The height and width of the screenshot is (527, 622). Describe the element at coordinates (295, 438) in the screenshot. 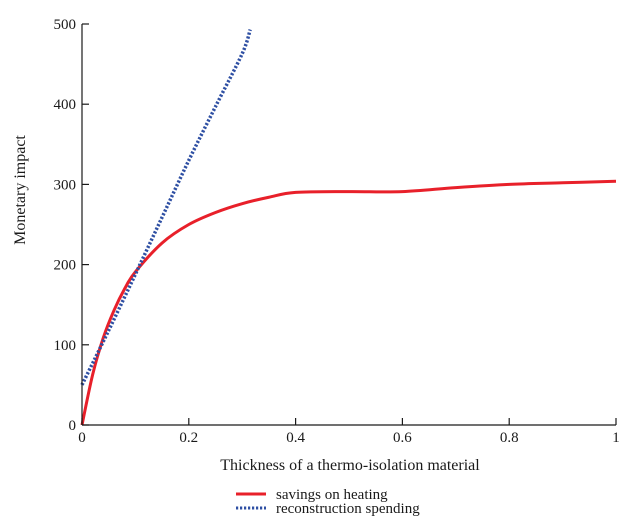

I see `x-tick-label: 0.4` at that location.